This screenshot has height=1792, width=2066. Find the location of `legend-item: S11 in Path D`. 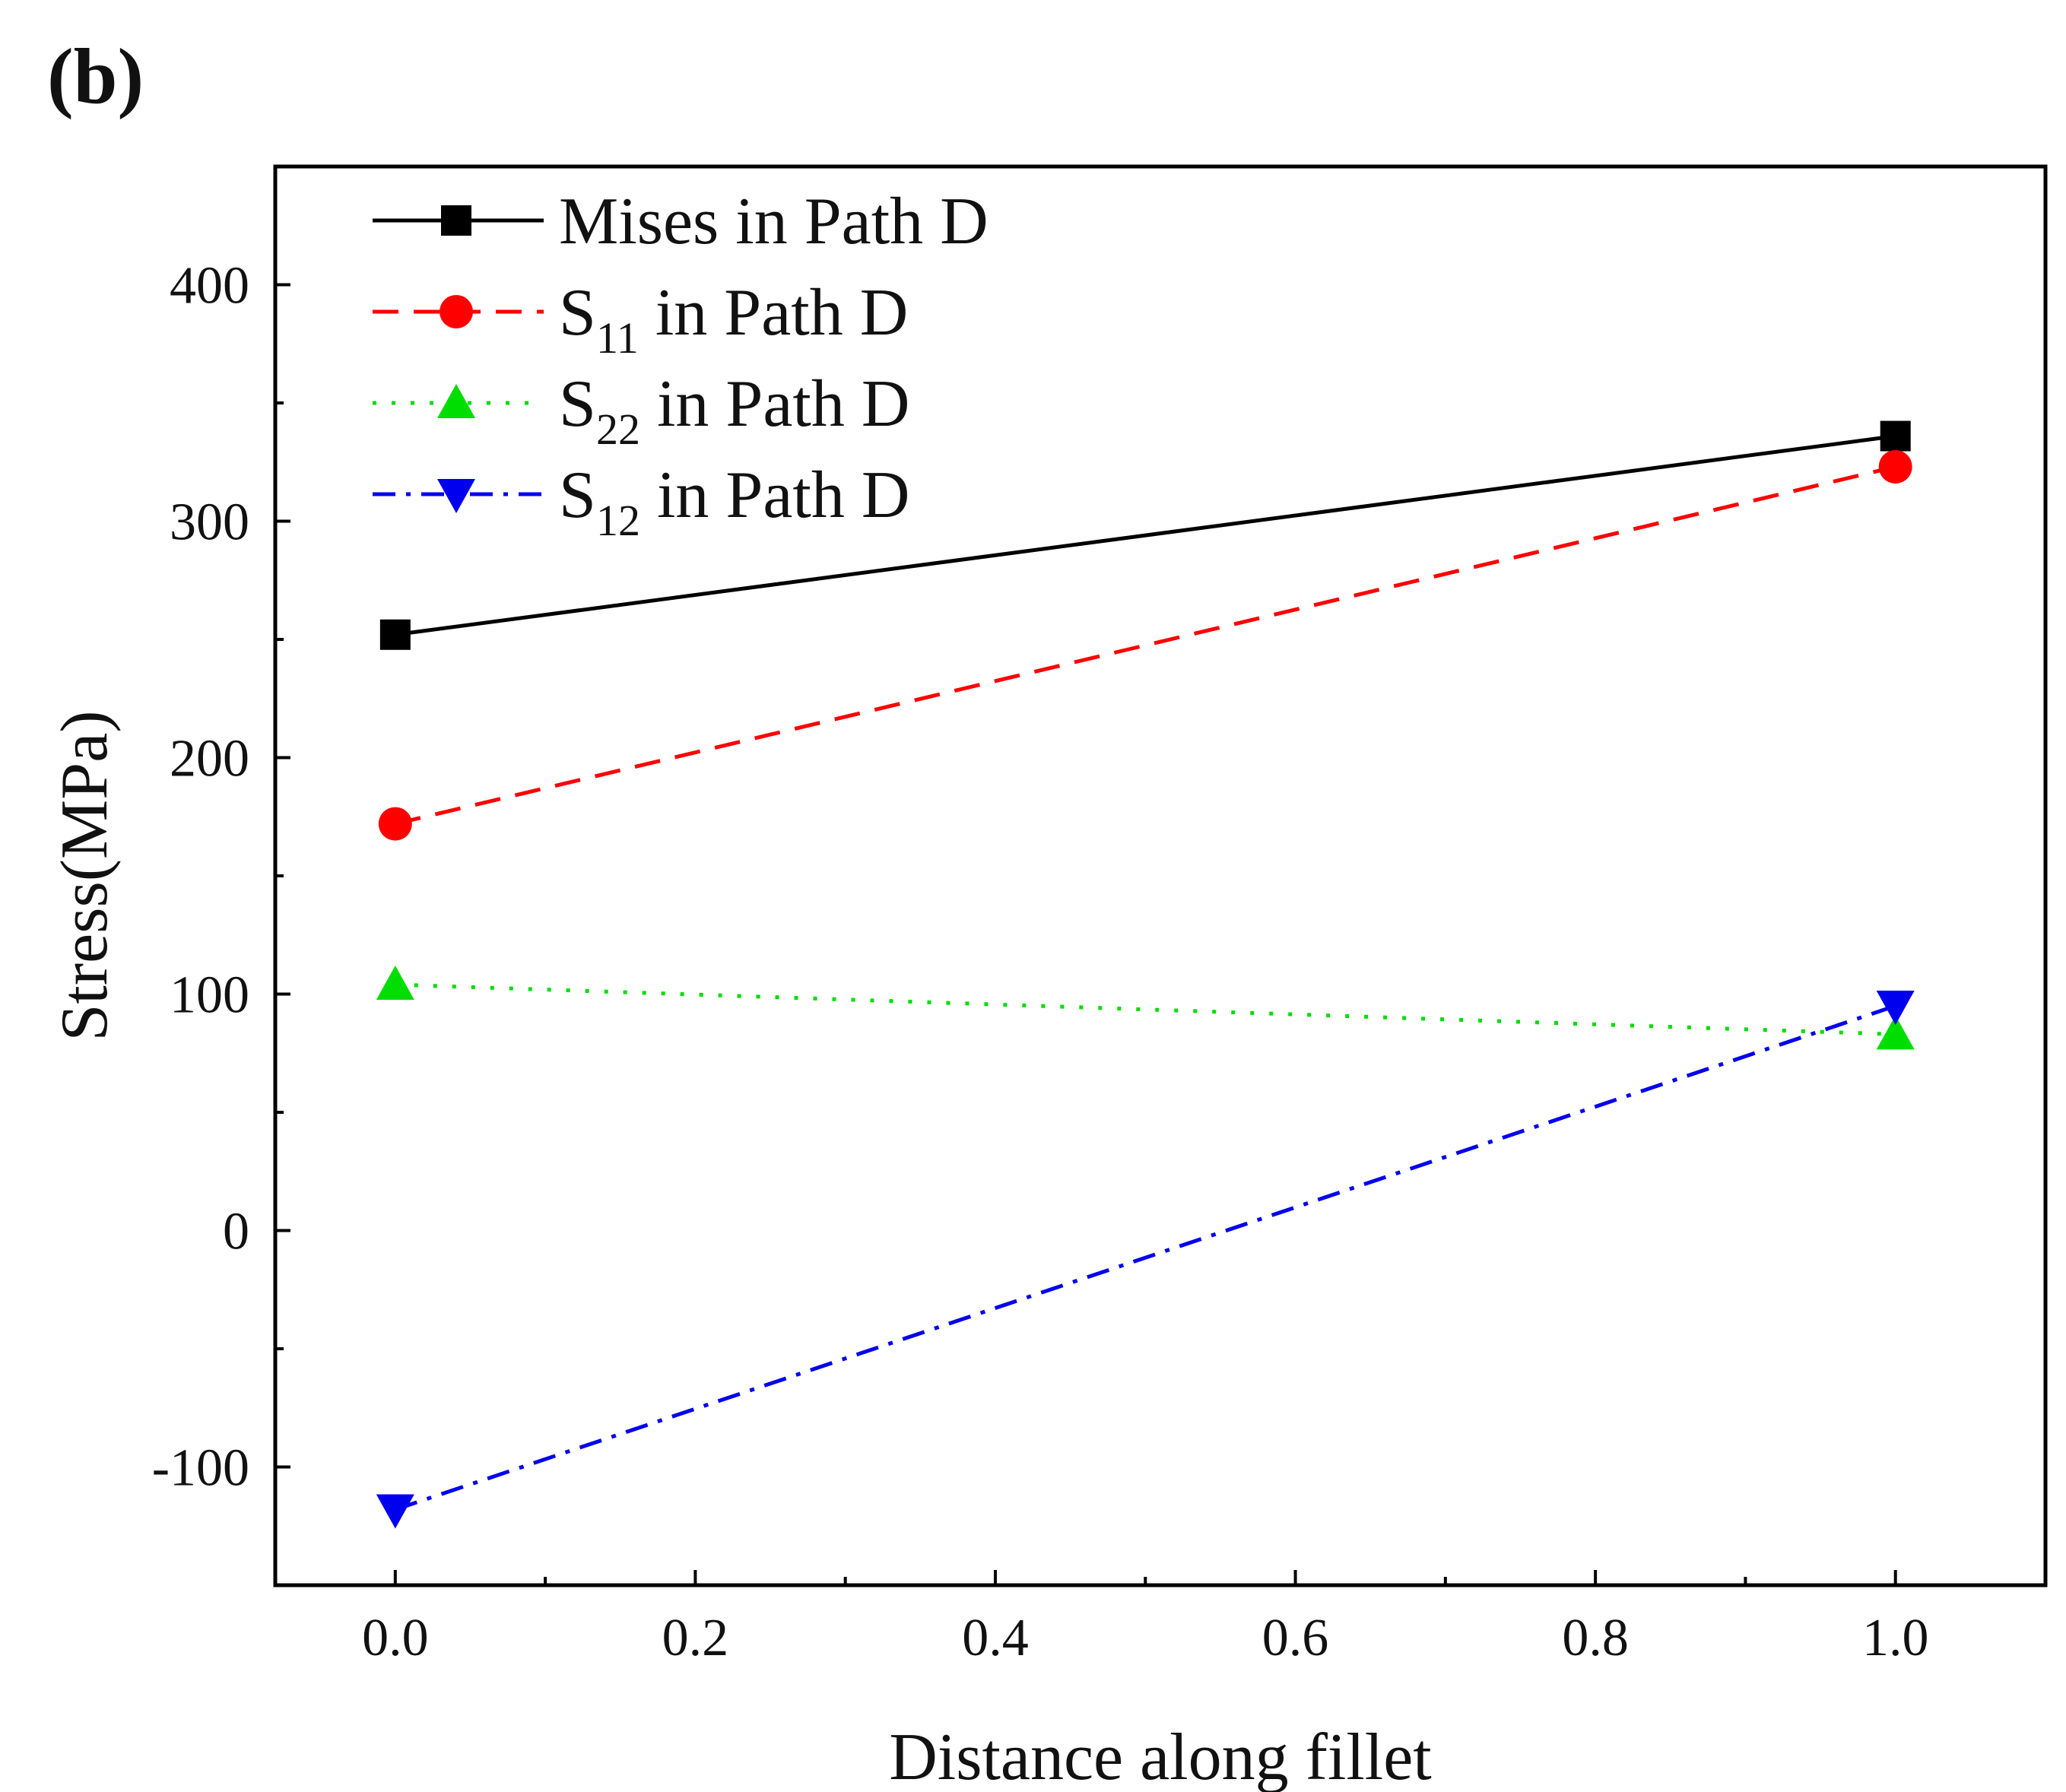

legend-item: S11 in Path D is located at coordinates (640, 319).